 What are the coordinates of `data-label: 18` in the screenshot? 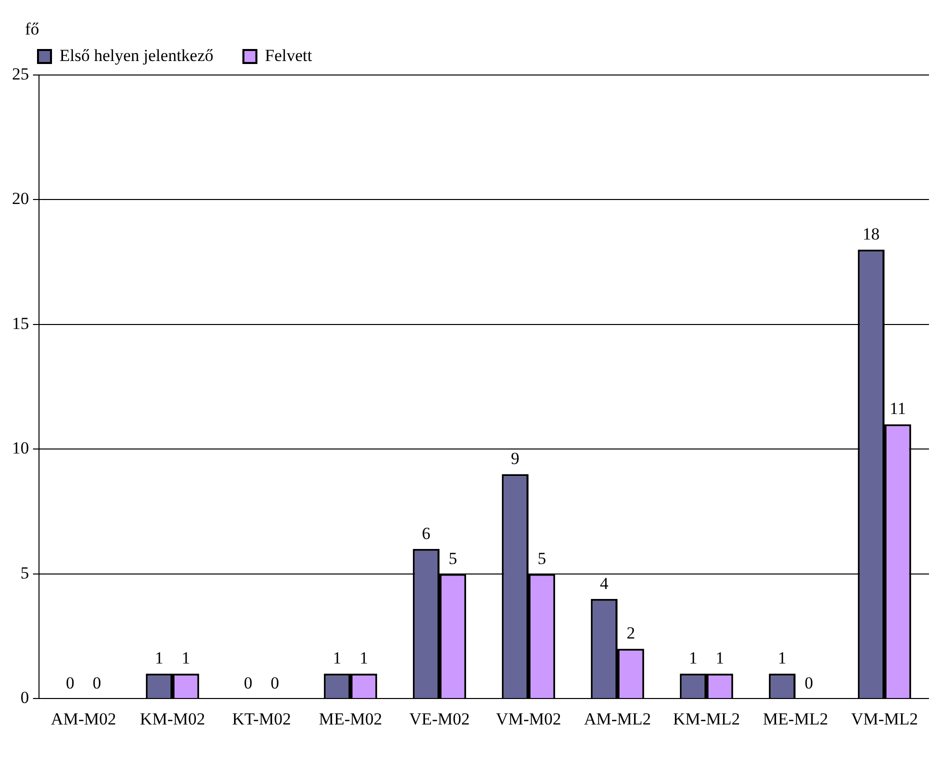 It's located at (871, 234).